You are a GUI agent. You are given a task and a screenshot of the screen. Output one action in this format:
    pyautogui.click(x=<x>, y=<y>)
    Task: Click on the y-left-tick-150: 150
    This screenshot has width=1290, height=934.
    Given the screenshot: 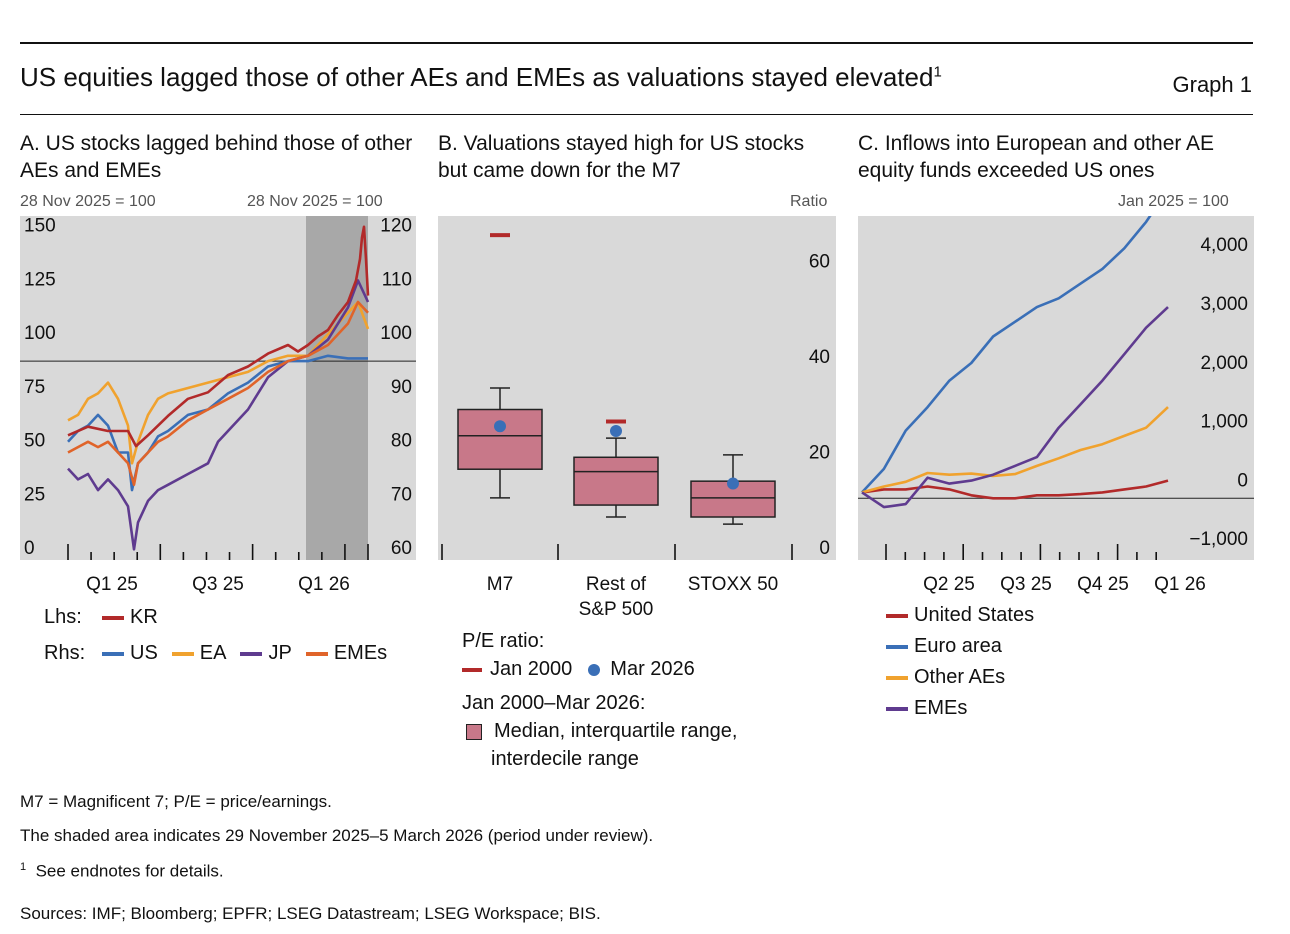 What is the action you would take?
    pyautogui.click(x=40, y=226)
    